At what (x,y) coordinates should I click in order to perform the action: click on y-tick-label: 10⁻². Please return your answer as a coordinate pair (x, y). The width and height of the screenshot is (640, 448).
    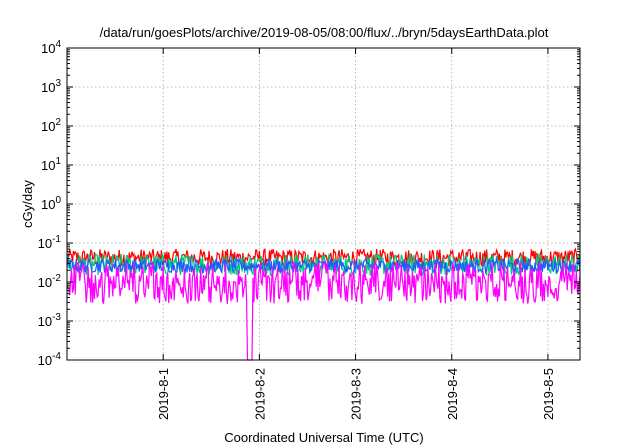
    Looking at the image, I should click on (50, 281).